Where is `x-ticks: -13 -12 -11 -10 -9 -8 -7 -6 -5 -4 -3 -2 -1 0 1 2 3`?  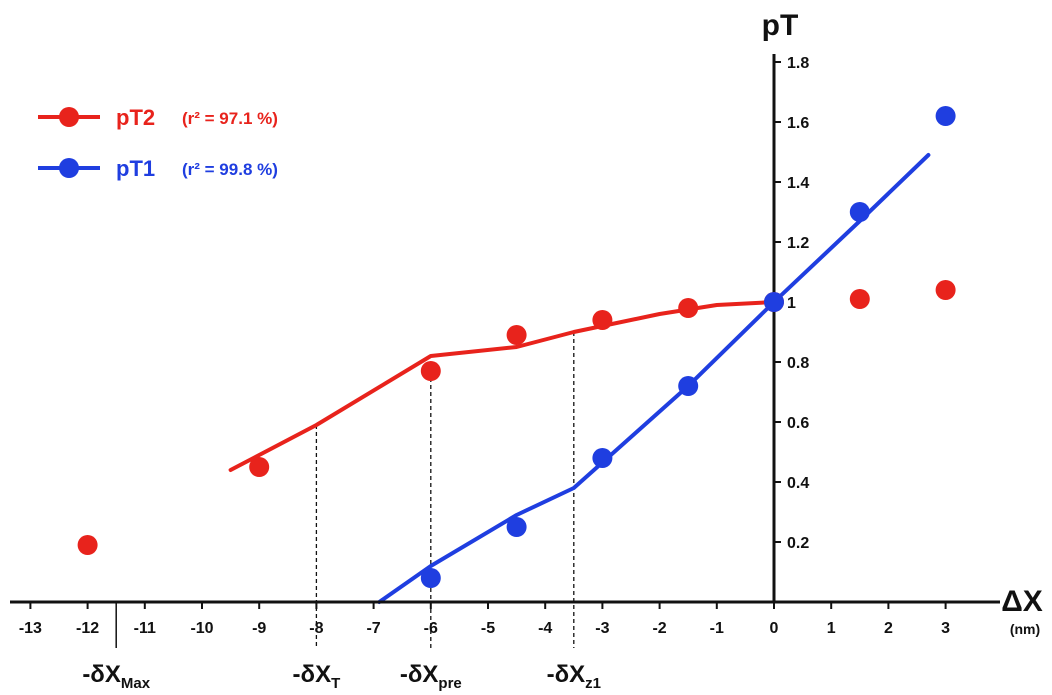 x-ticks: -13 -12 -11 -10 -9 -8 -7 -6 -5 -4 -3 -2 -1 0 1 2 3 is located at coordinates (484, 619).